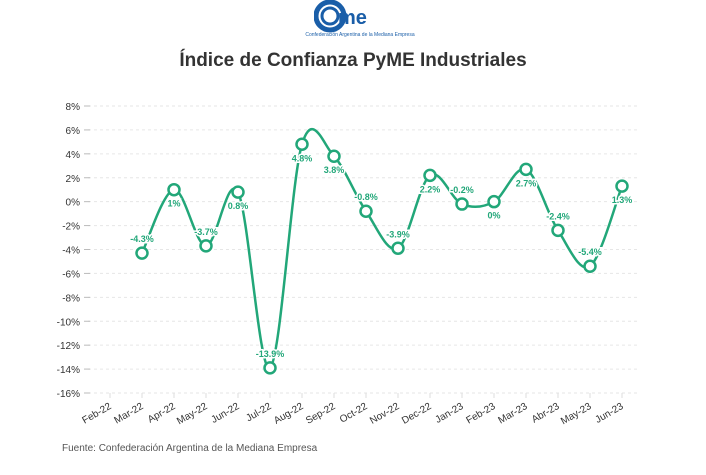  Describe the element at coordinates (129, 414) in the screenshot. I see `x-tick-label: Mar-22` at that location.